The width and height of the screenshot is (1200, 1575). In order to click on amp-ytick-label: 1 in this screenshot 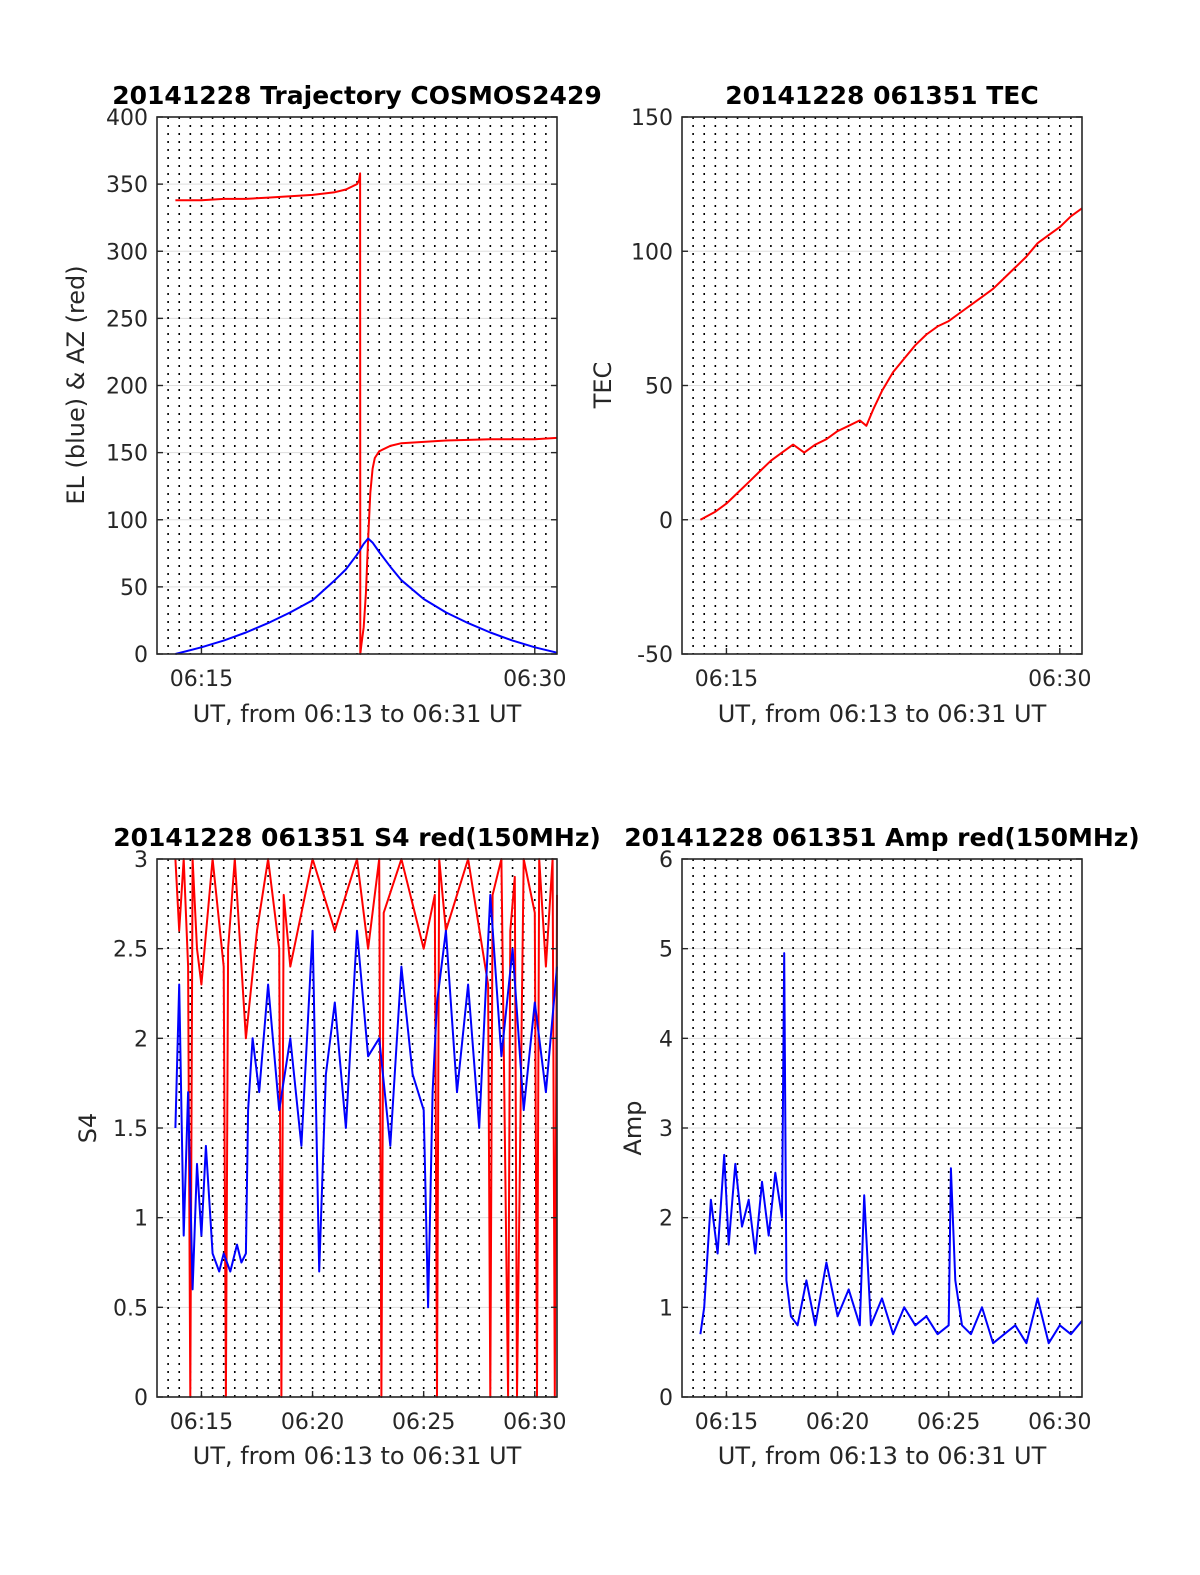, I will do `click(666, 1308)`.